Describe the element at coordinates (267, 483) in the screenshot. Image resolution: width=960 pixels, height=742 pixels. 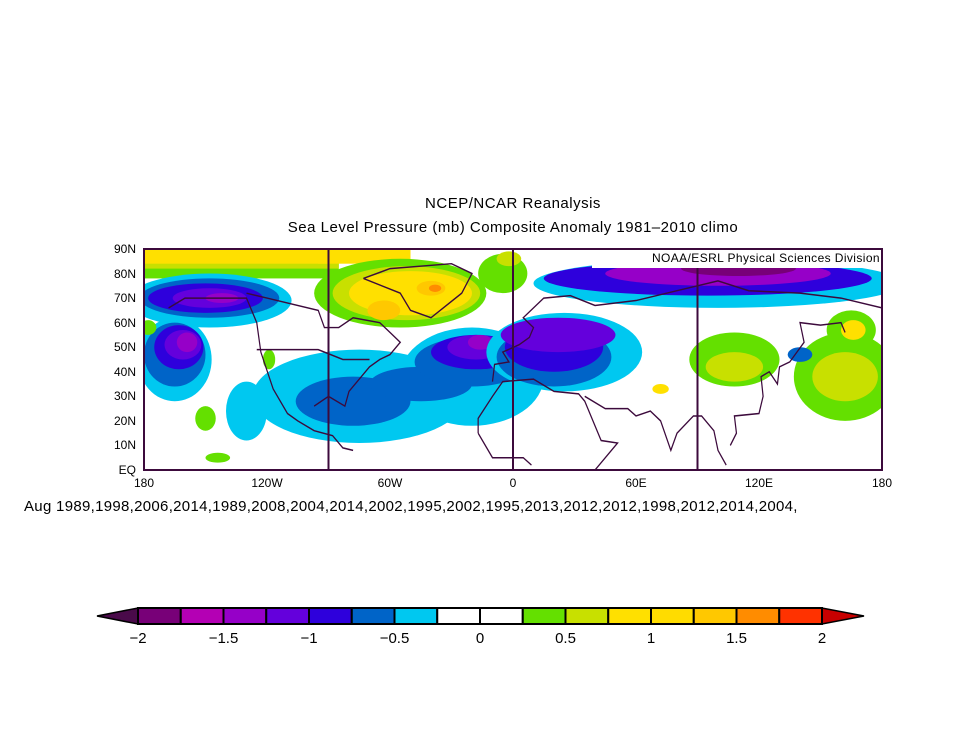
I see `lon-label: 120W` at that location.